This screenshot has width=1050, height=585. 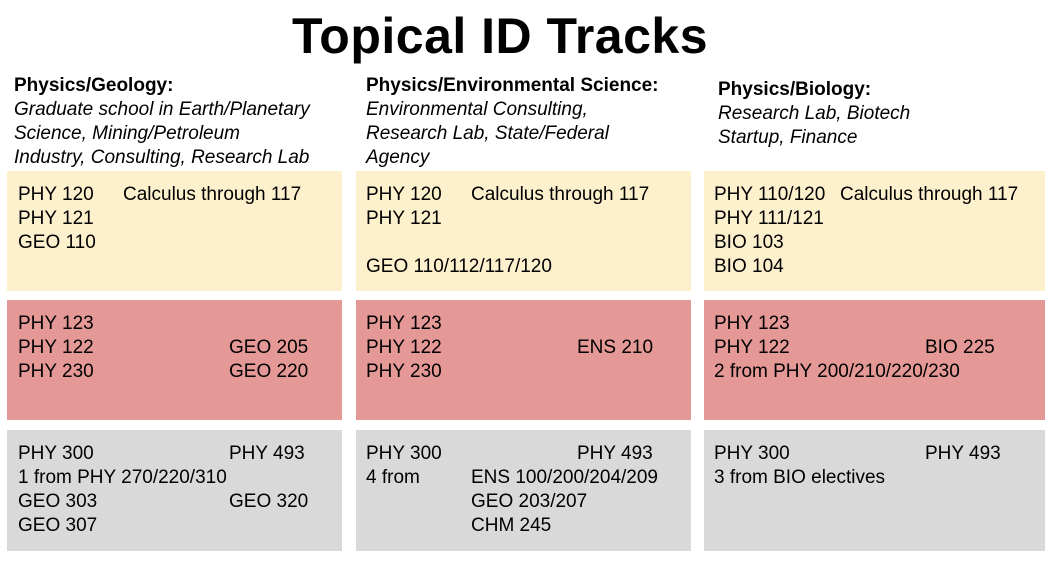 I want to click on course-item: BIO 104, so click(x=749, y=266).